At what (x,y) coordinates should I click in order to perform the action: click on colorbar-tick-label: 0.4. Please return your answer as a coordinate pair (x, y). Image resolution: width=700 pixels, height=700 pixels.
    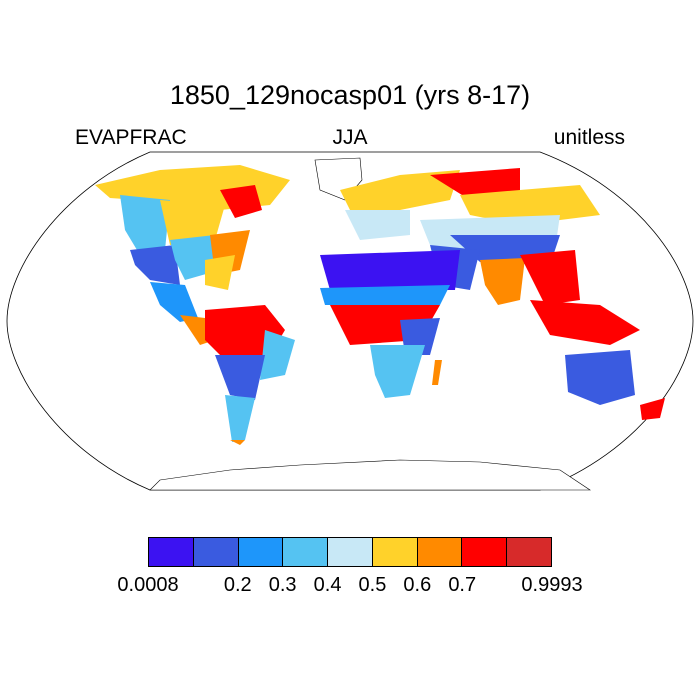
    Looking at the image, I should click on (327, 585).